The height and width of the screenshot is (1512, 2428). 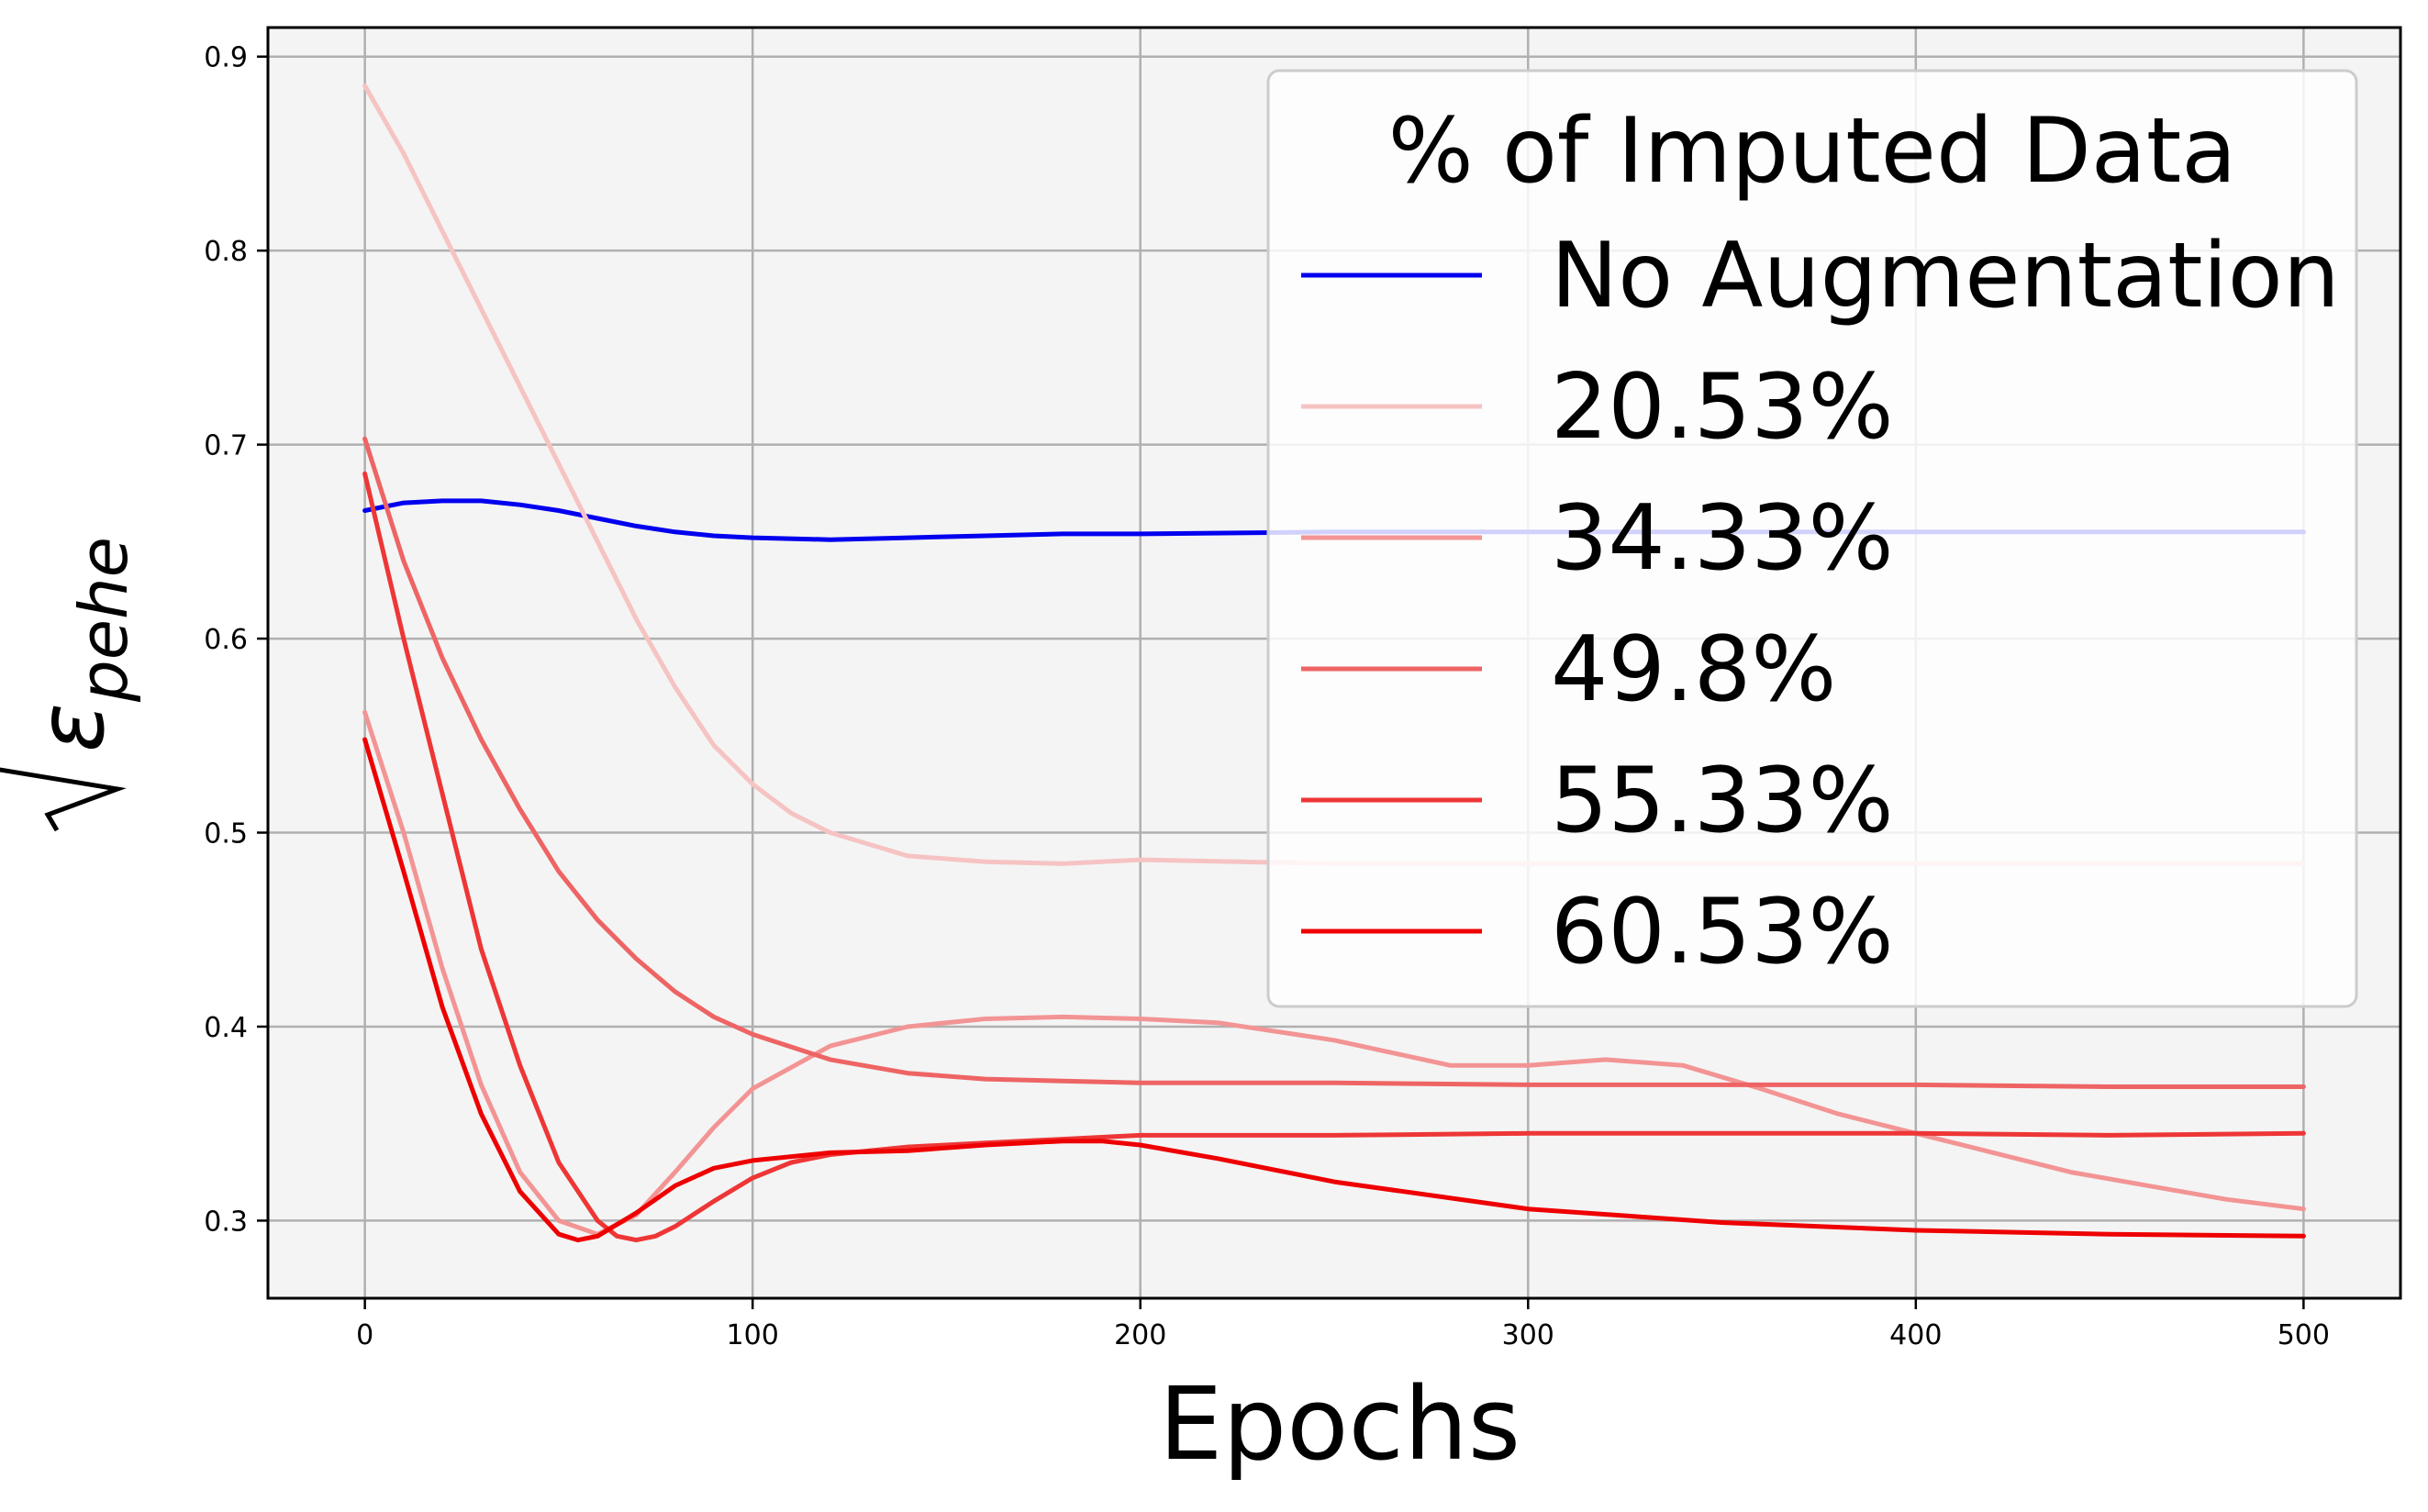 I want to click on y-tick-label: 0.4, so click(x=226, y=1028).